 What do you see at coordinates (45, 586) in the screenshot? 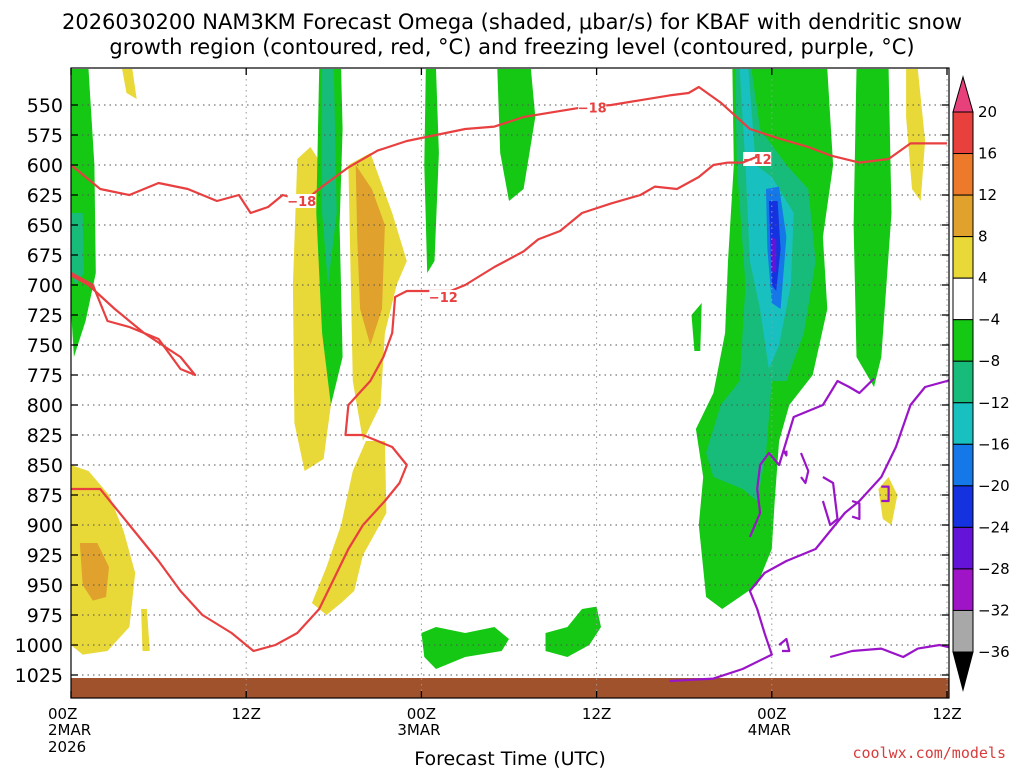
I see `y-tick-label: 950` at bounding box center [45, 586].